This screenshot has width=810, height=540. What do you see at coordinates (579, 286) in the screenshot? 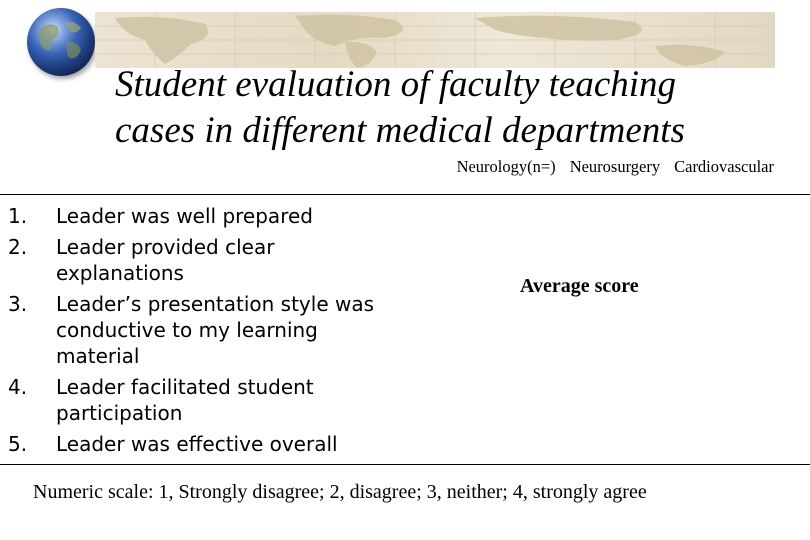
I see `average-score-label: Average score` at bounding box center [579, 286].